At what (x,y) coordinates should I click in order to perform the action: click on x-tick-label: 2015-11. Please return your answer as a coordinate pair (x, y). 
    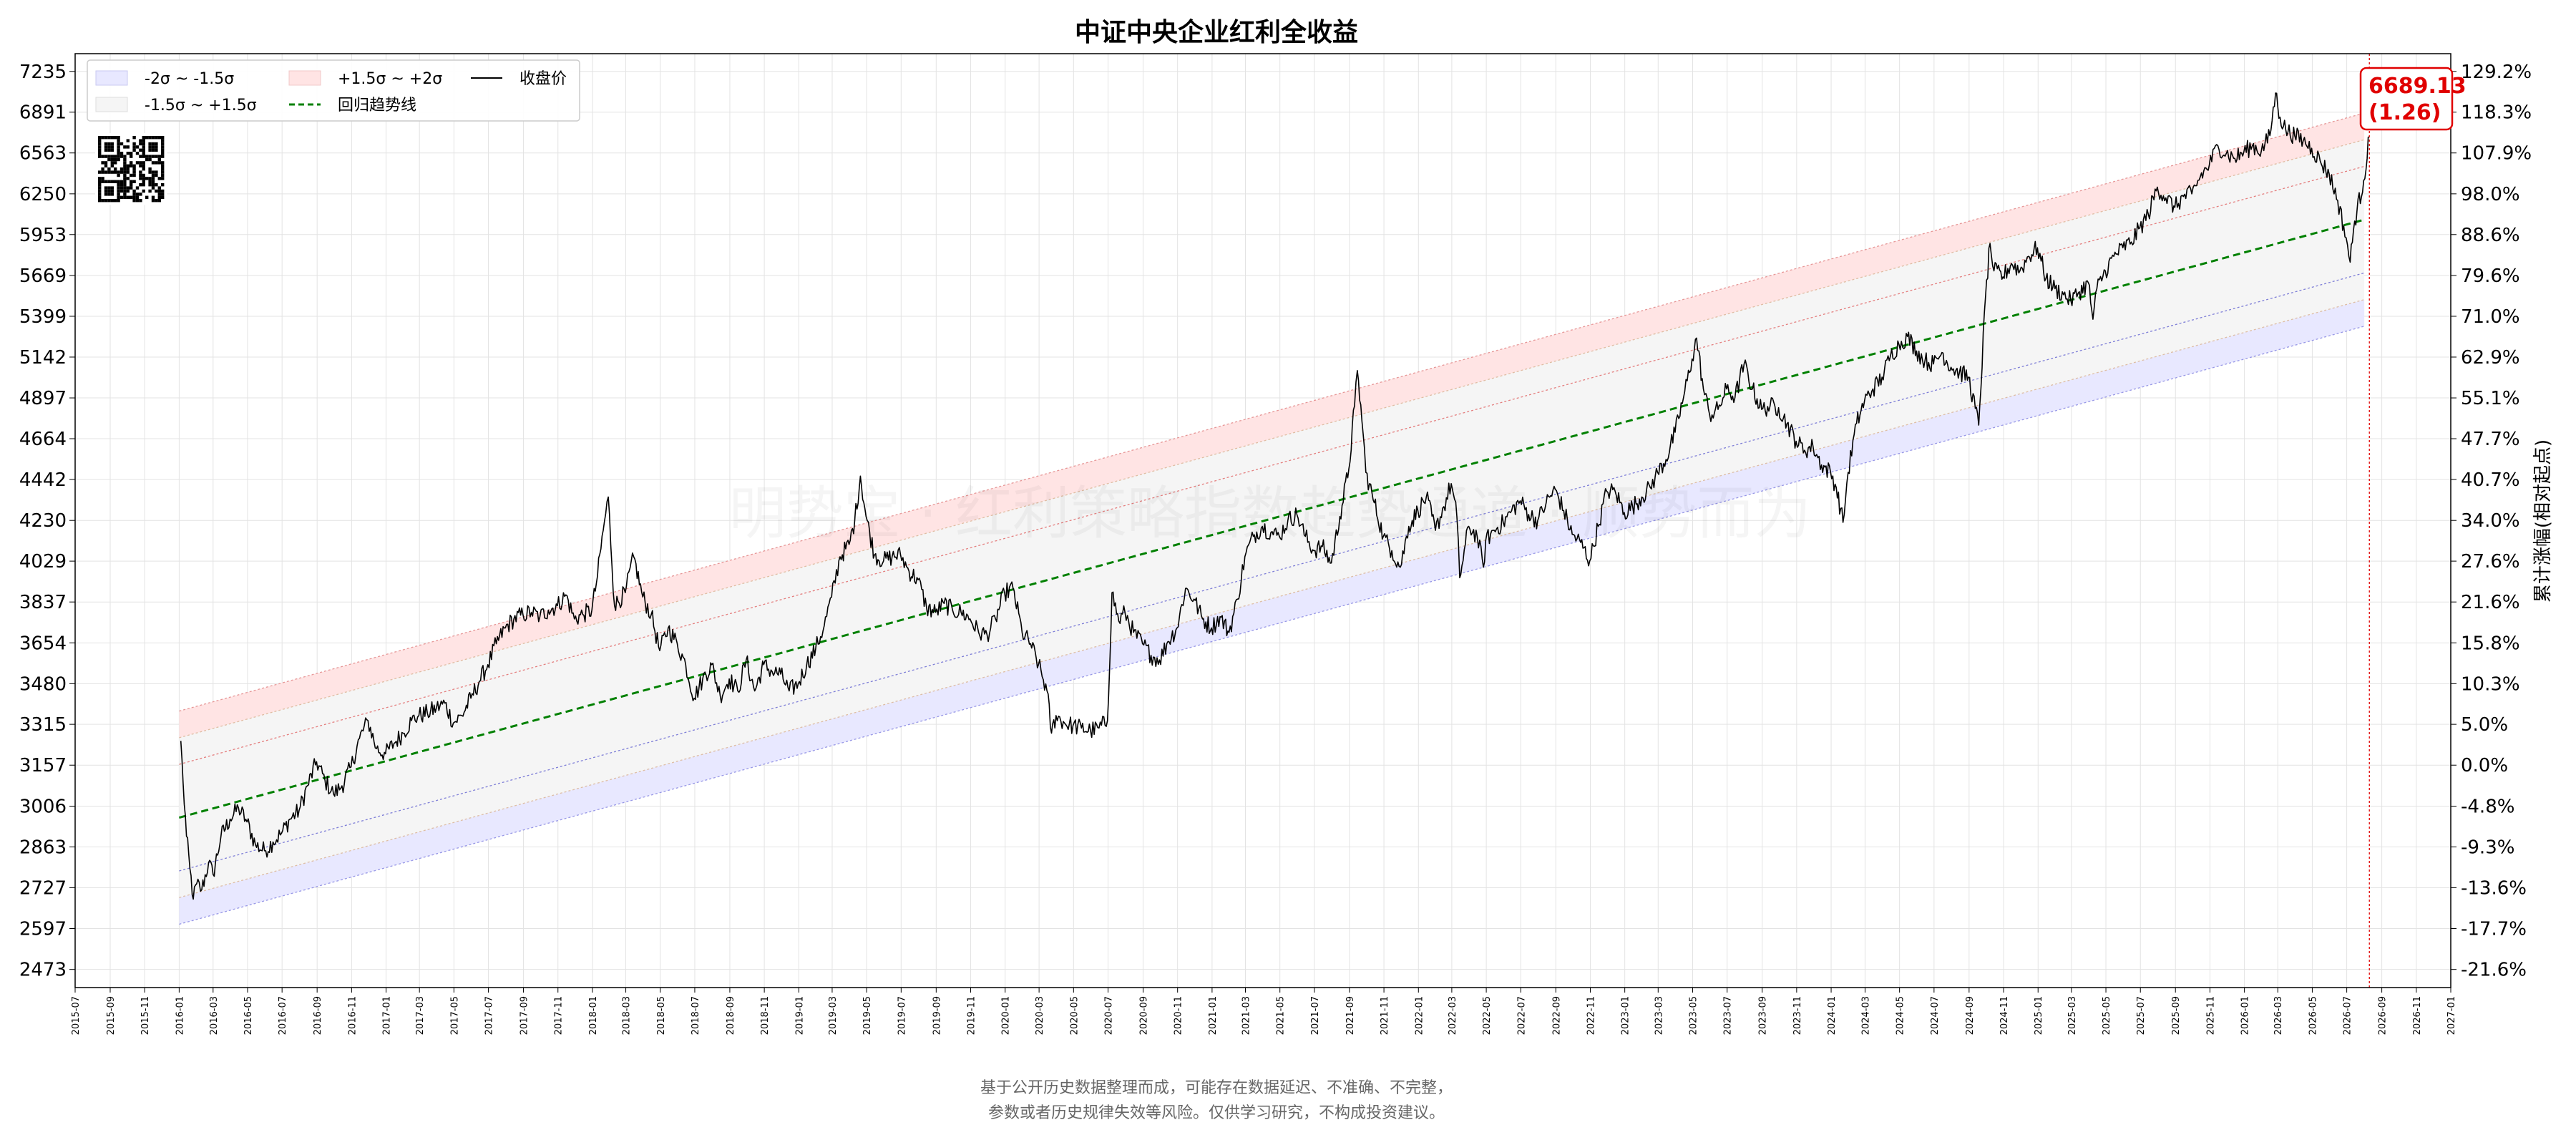
    Looking at the image, I should click on (145, 1015).